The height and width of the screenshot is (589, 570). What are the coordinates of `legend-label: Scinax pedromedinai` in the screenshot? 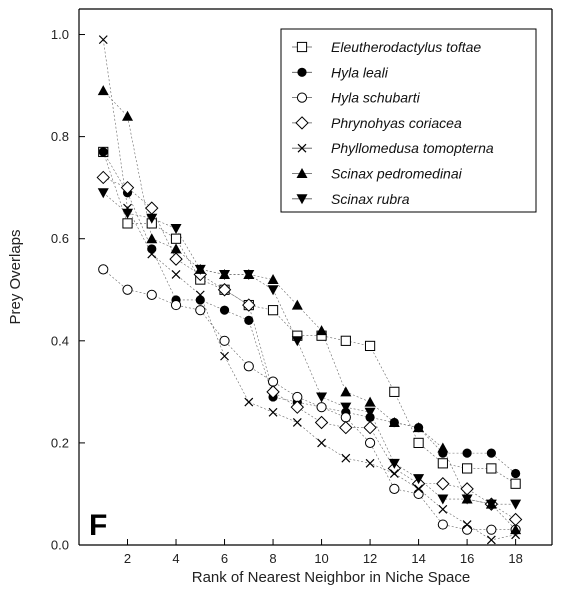 It's located at (397, 174).